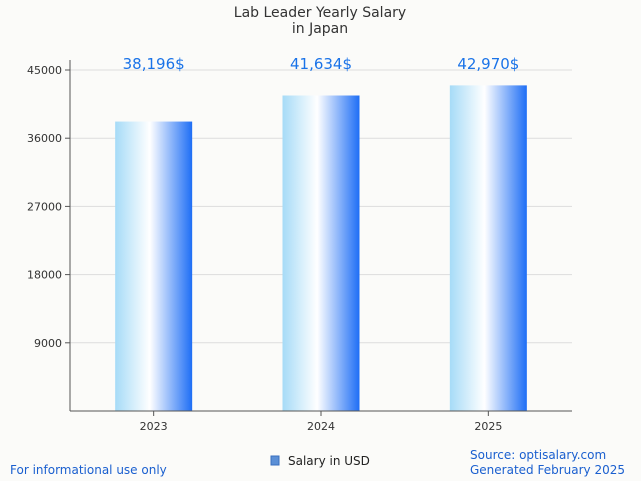 This screenshot has width=641, height=481. What do you see at coordinates (547, 470) in the screenshot?
I see `footer-generated: Generated February 2025` at bounding box center [547, 470].